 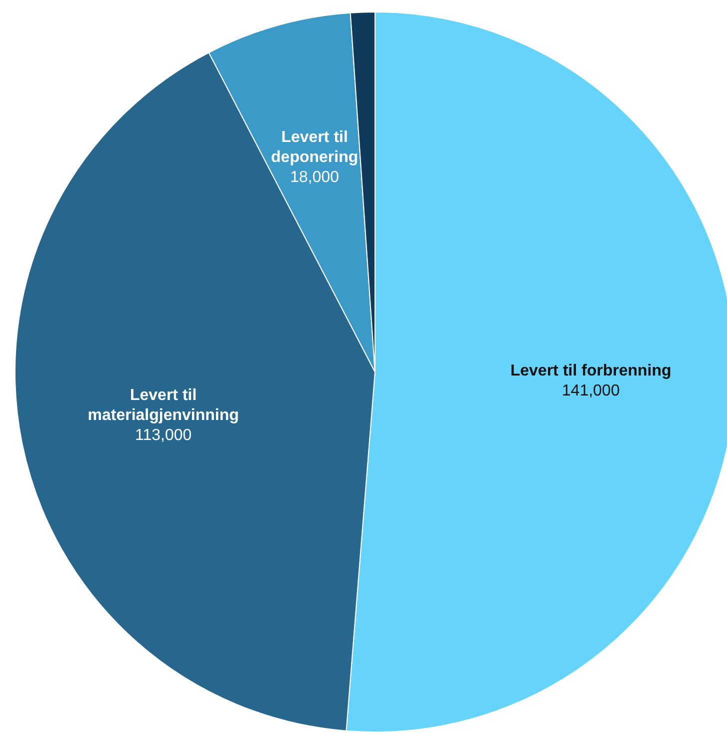 I want to click on slice-label: Levert til deponering, so click(x=314, y=147).